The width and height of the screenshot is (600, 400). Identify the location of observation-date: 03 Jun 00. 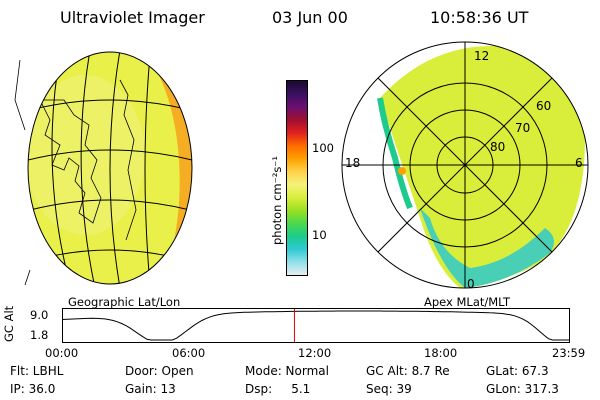
(310, 17).